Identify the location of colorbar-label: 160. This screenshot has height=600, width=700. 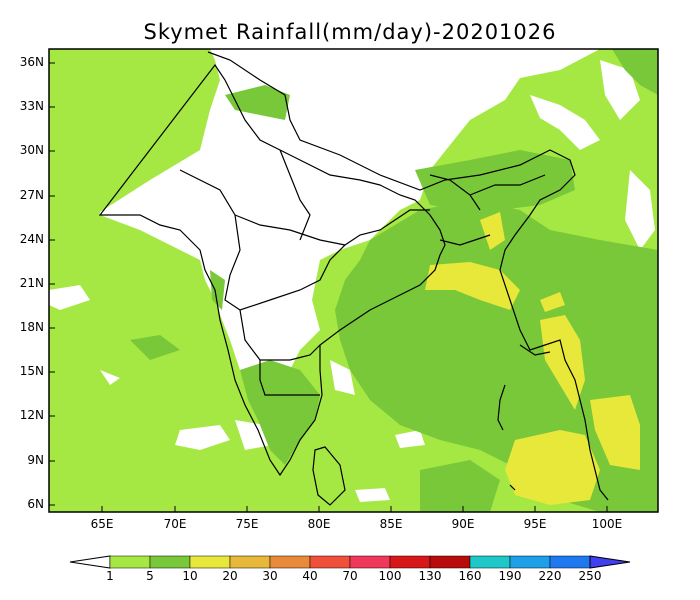
(470, 576).